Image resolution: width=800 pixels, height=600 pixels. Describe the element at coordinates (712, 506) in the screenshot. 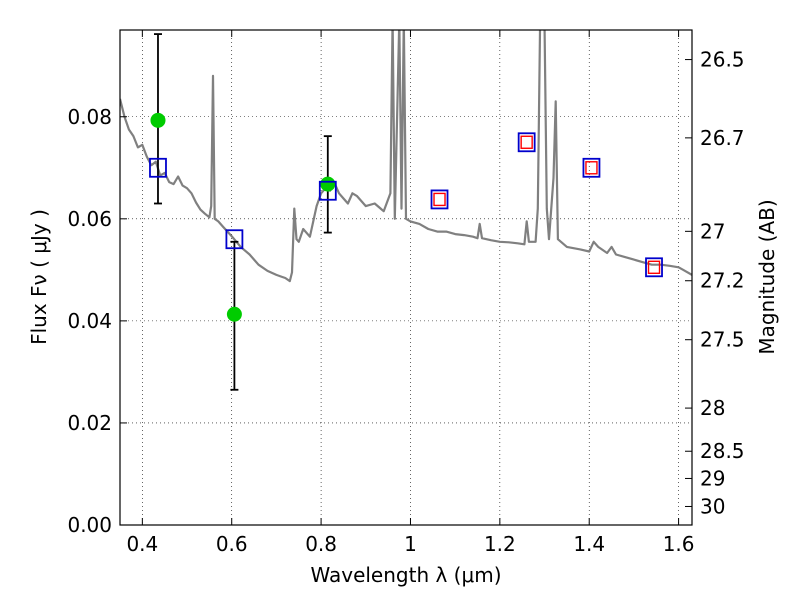

I see `y2-tick-label: 30` at that location.